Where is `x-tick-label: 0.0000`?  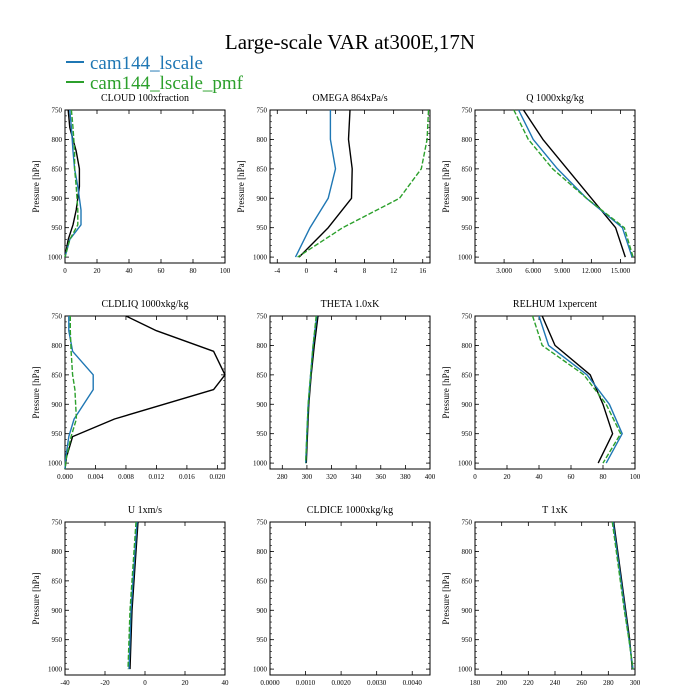 x-tick-label: 0.0000 is located at coordinates (270, 683).